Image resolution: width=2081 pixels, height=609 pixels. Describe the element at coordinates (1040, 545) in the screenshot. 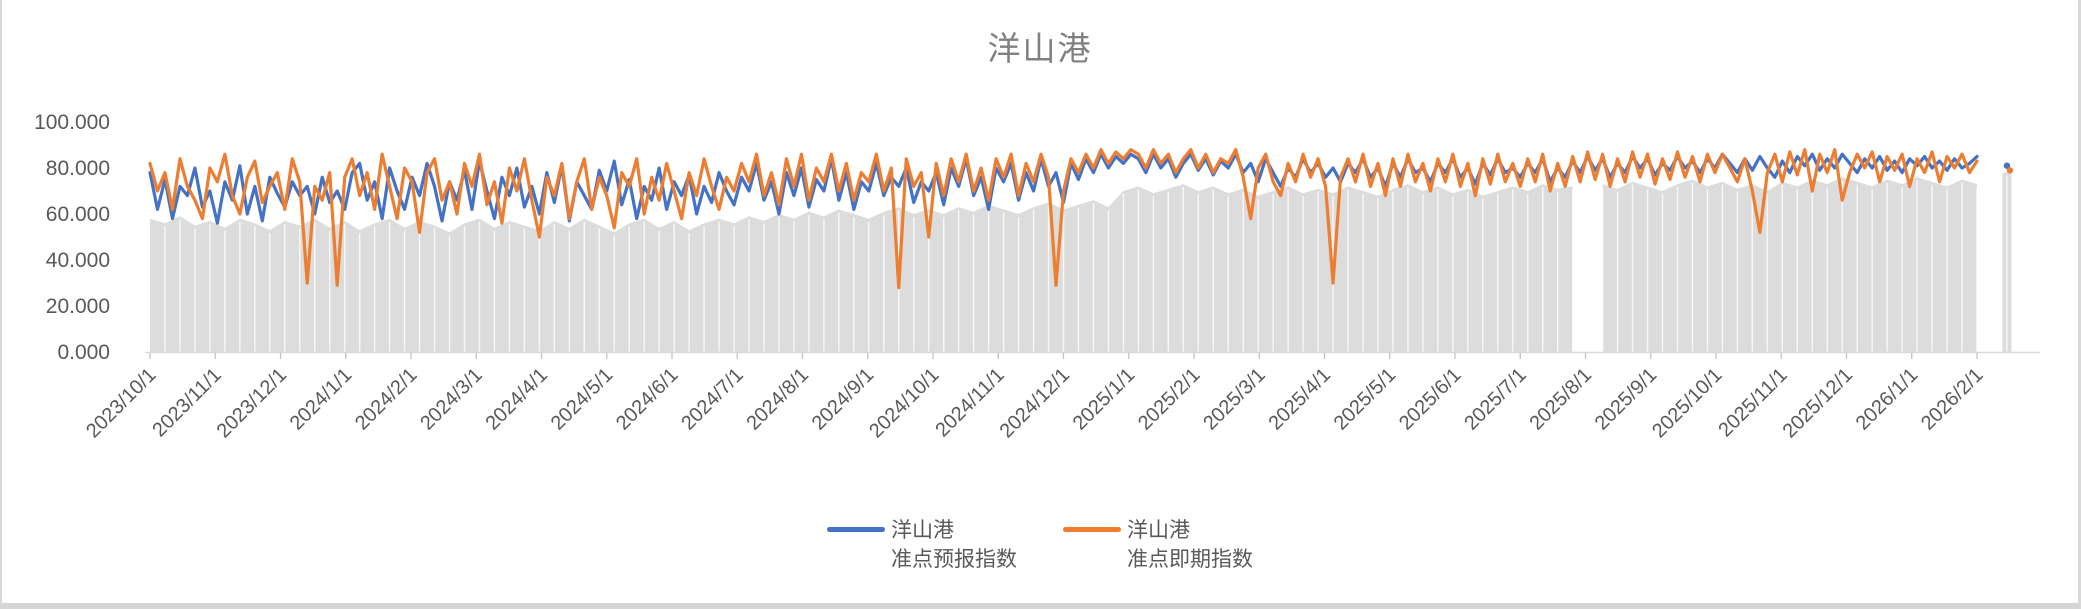

I see `legend: 洋山港 准点预报指数 洋山港 准点即期指数` at that location.